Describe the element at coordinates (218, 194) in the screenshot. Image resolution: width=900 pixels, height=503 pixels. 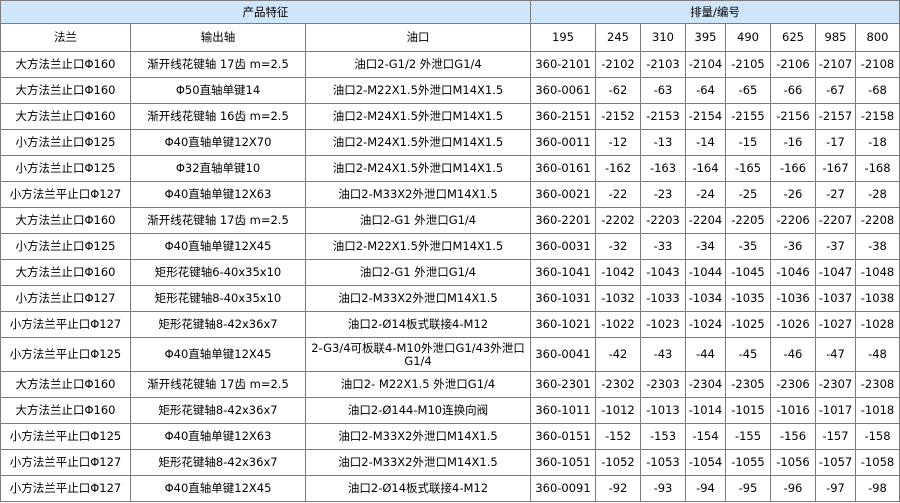
I see `table-cell: Φ40直轴单键12X63` at that location.